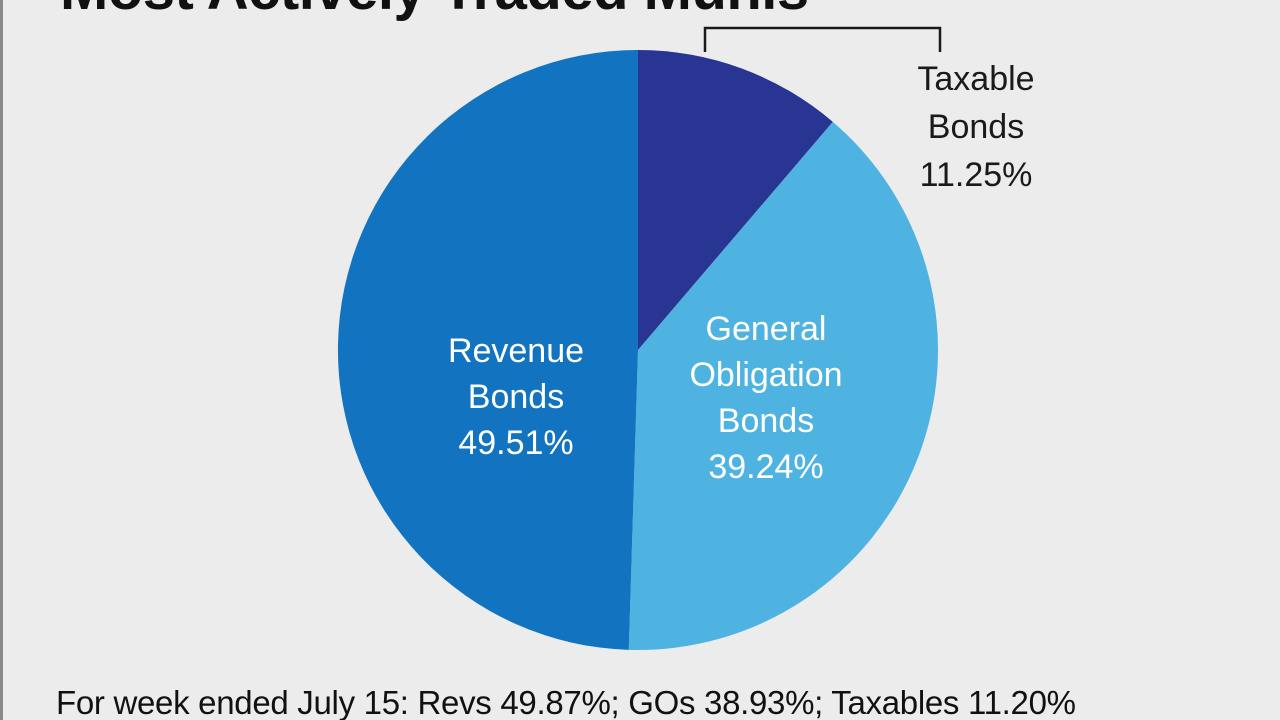 The image size is (1280, 720). What do you see at coordinates (765, 398) in the screenshot?
I see `label-general-obligation-bonds: General Obligation Bonds 39.24%` at bounding box center [765, 398].